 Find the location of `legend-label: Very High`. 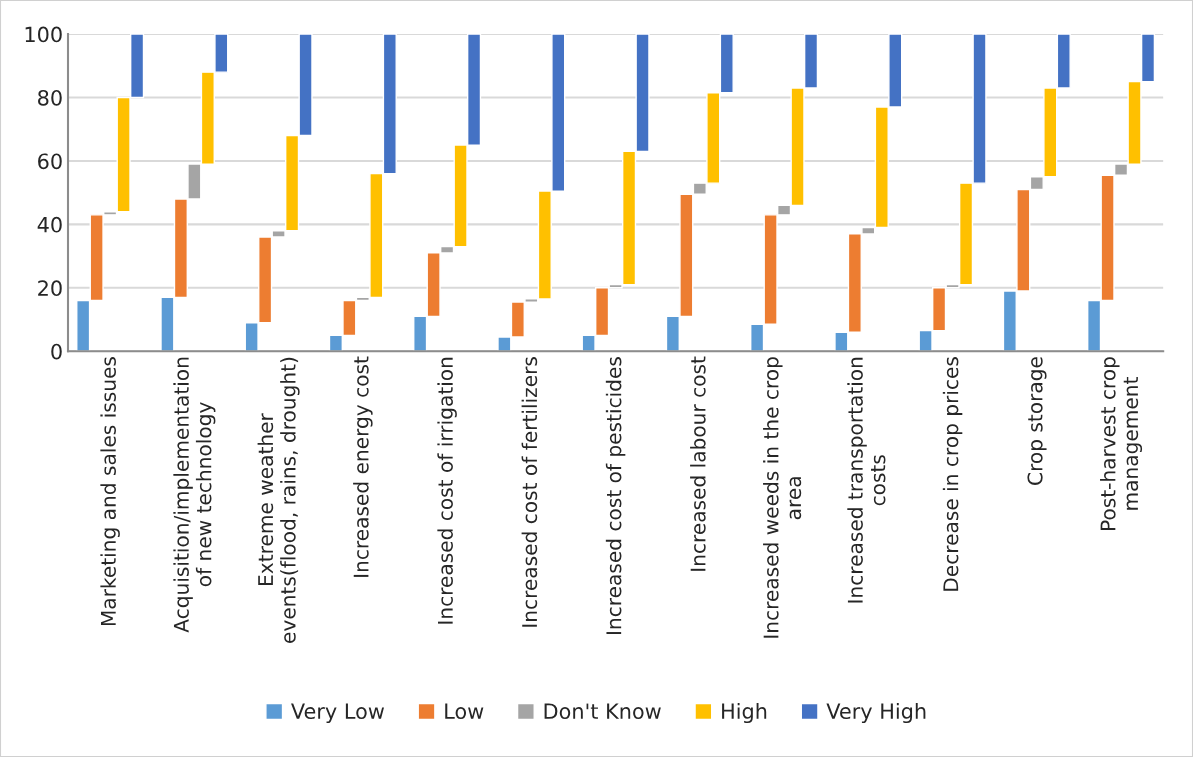

legend-label: Very High is located at coordinates (876, 713).